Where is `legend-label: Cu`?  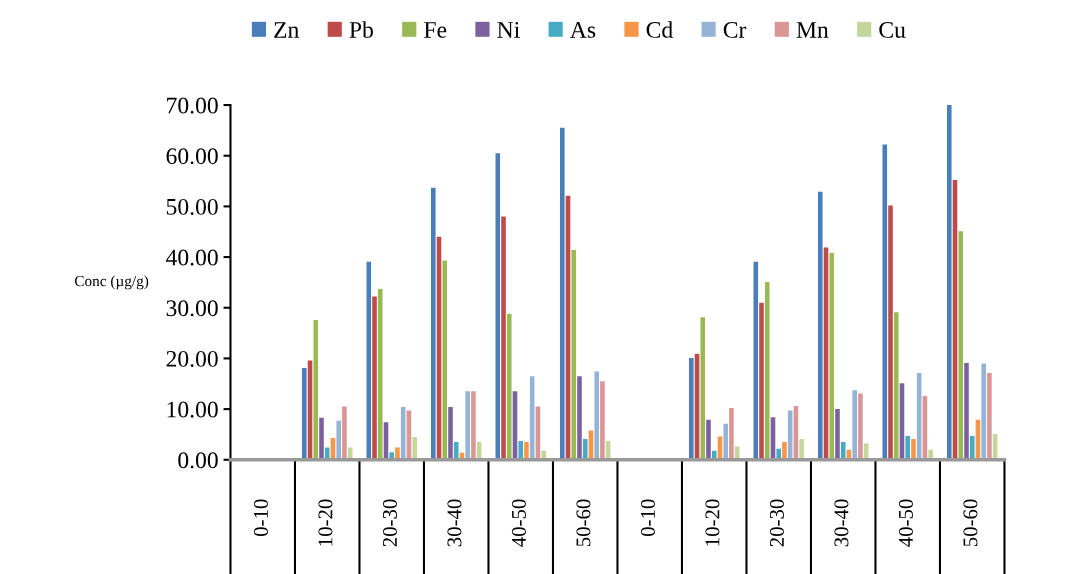 legend-label: Cu is located at coordinates (892, 30).